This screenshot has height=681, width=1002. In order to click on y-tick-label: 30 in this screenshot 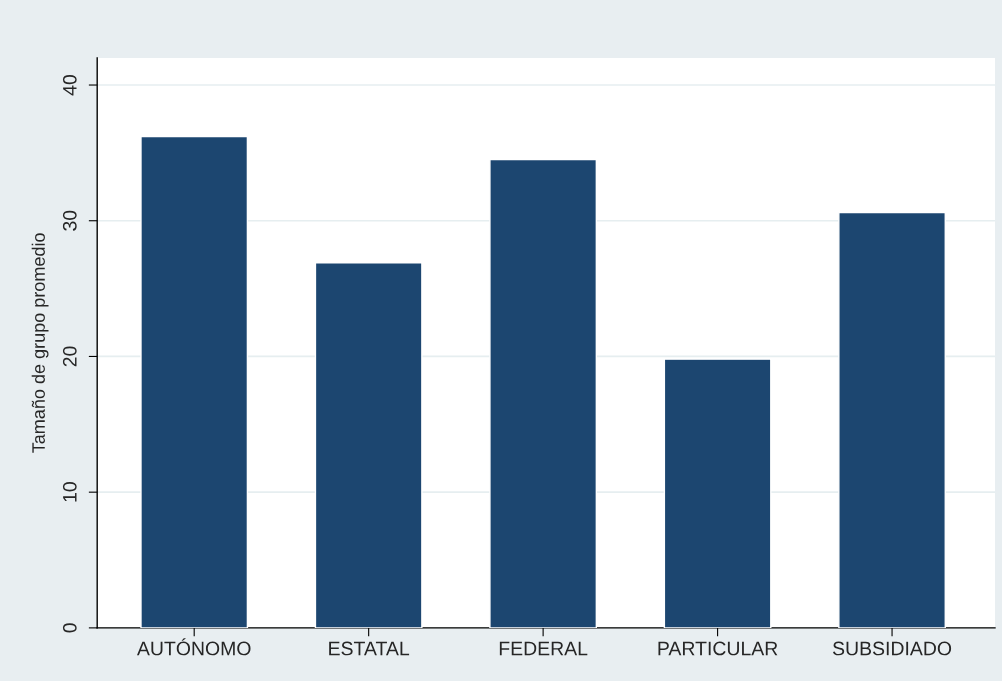, I will do `click(69, 220)`.